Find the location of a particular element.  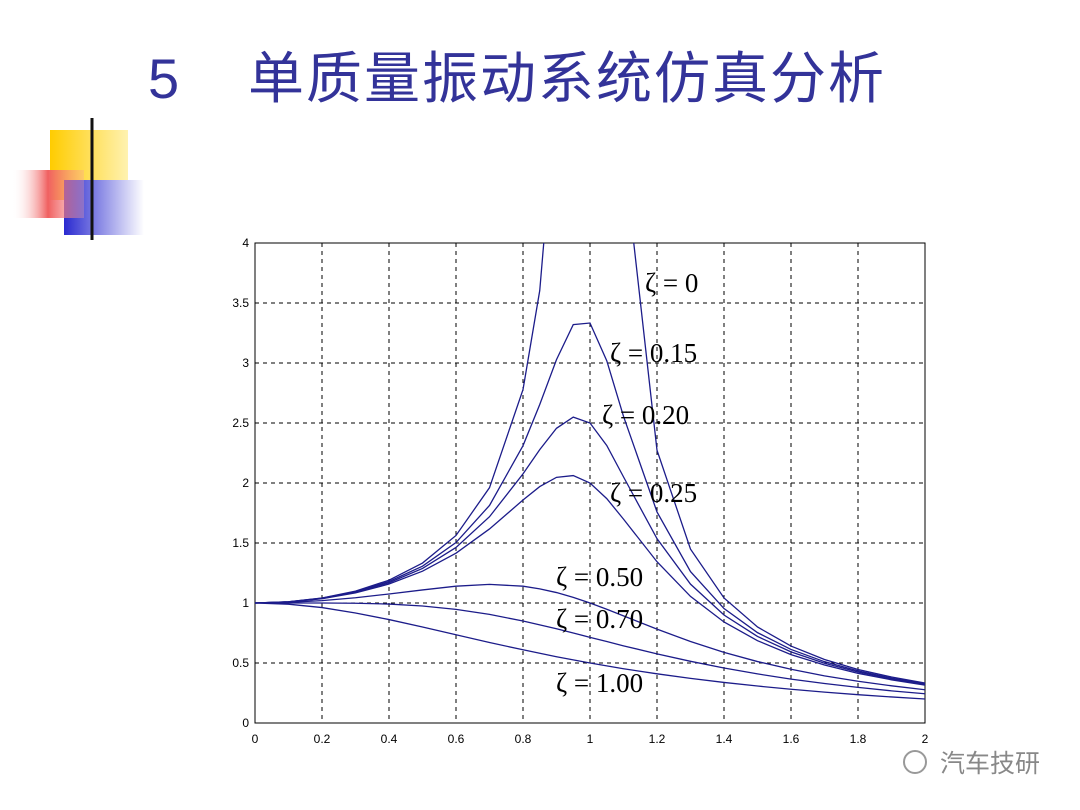

y-tick-label: 3 is located at coordinates (245, 363).